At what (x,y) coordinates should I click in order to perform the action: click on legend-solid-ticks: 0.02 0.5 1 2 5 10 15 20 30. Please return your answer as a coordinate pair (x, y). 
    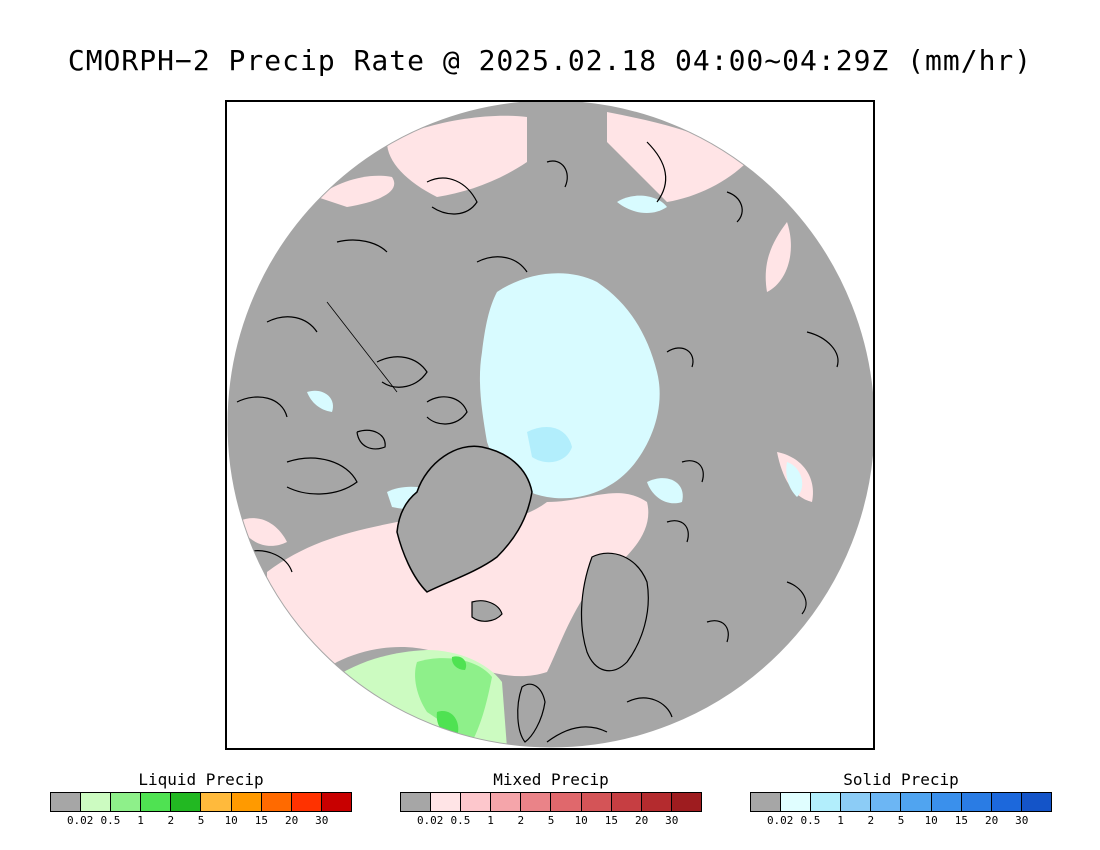
    Looking at the image, I should click on (901, 819).